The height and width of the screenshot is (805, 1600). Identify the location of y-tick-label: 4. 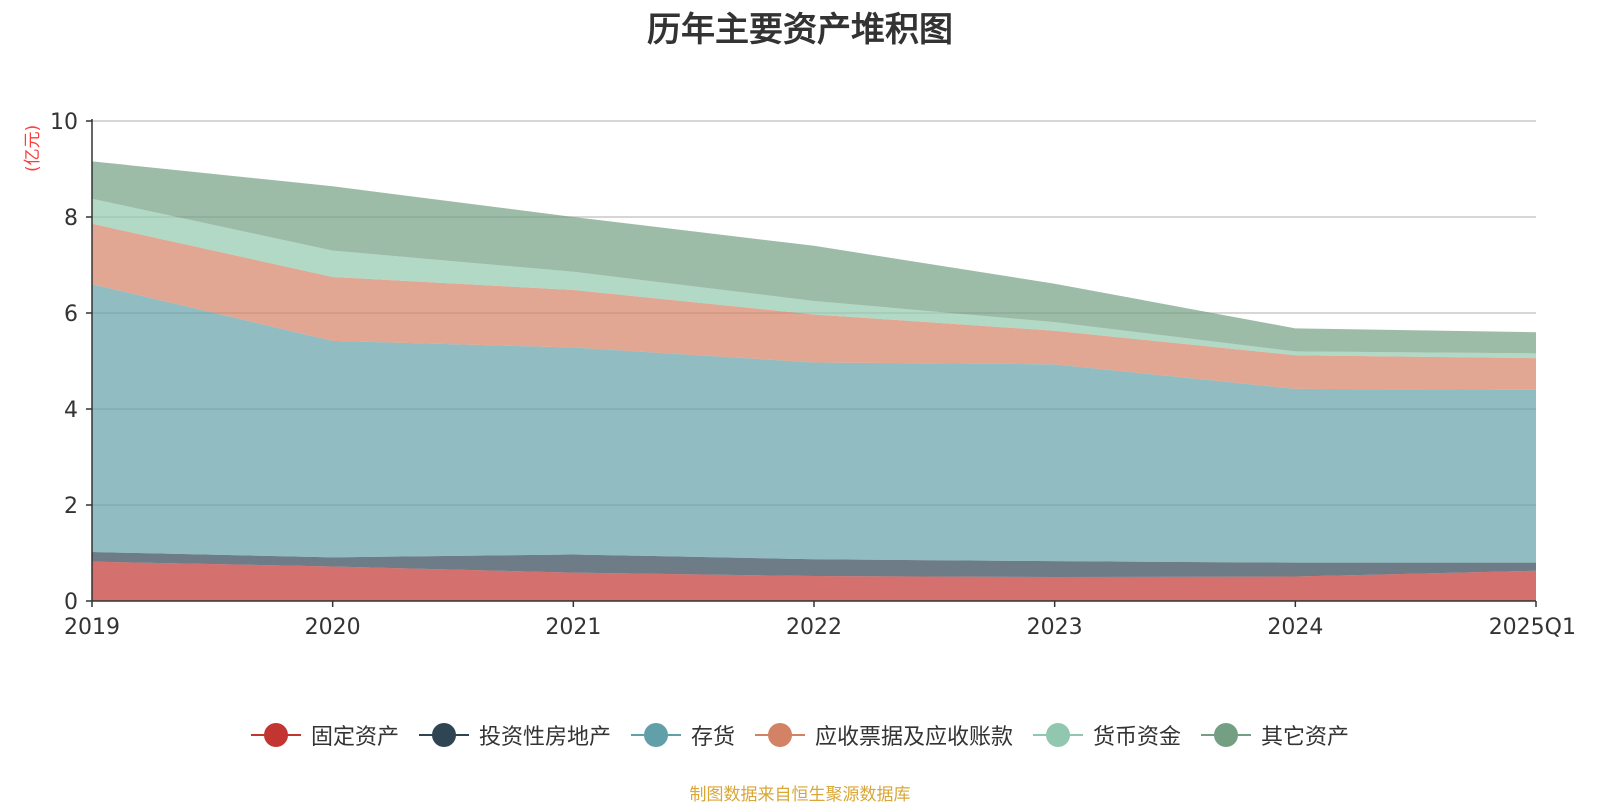
(71, 410).